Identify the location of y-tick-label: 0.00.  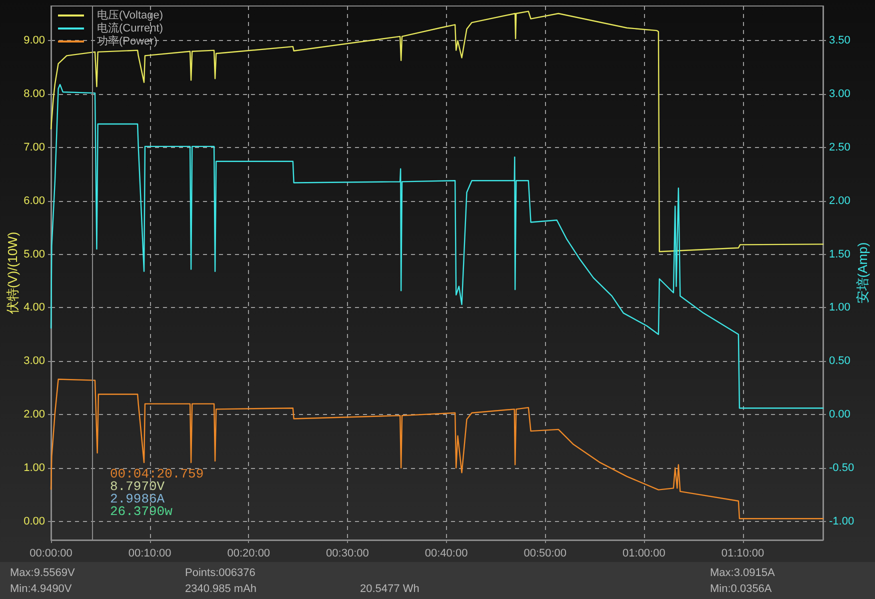
(34, 521).